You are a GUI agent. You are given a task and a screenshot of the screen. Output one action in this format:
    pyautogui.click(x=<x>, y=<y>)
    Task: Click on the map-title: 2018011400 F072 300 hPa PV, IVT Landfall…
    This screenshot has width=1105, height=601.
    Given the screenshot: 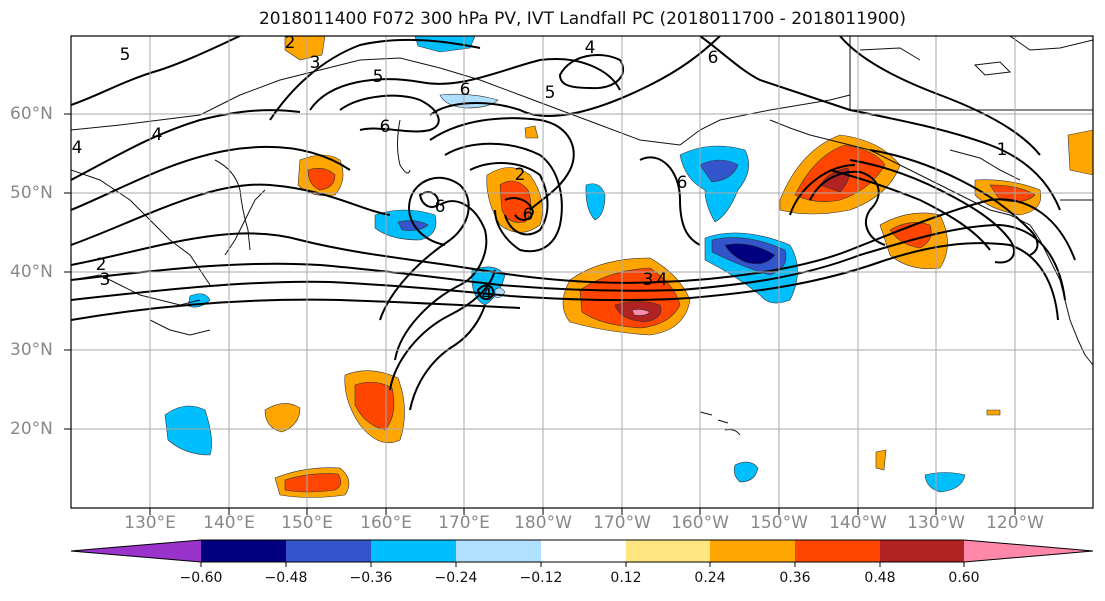 What is the action you would take?
    pyautogui.click(x=582, y=19)
    